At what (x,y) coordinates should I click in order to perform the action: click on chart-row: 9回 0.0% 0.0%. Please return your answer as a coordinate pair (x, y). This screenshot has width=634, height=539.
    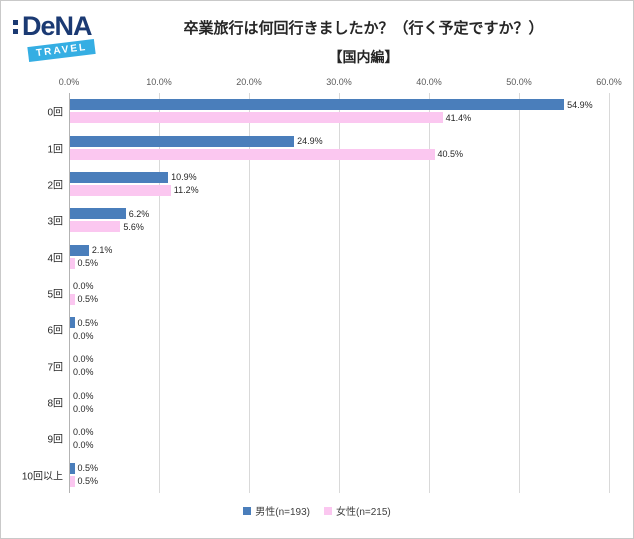
    Looking at the image, I should click on (329, 438).